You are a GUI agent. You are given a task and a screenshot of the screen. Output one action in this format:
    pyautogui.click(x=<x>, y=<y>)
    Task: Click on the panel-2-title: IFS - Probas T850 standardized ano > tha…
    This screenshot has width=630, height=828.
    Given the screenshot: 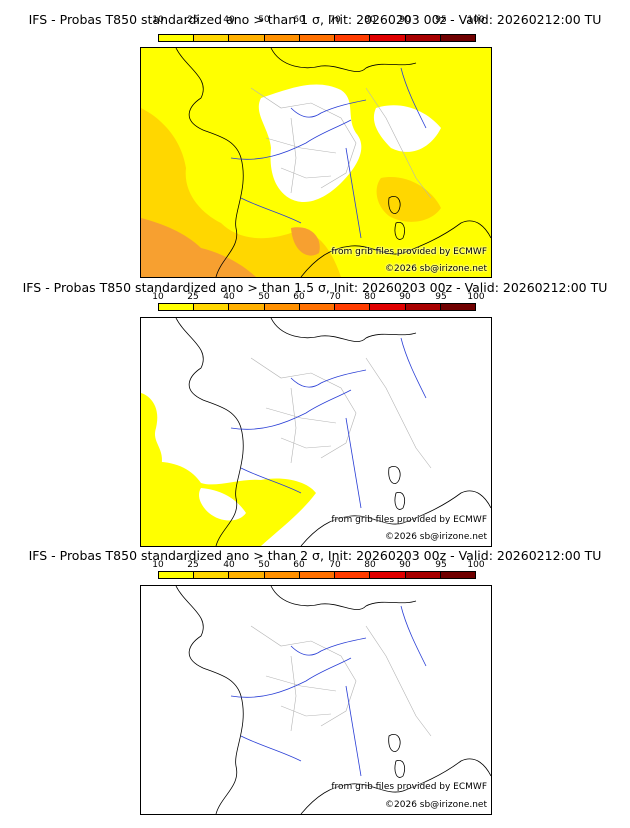 What is the action you would take?
    pyautogui.click(x=315, y=287)
    